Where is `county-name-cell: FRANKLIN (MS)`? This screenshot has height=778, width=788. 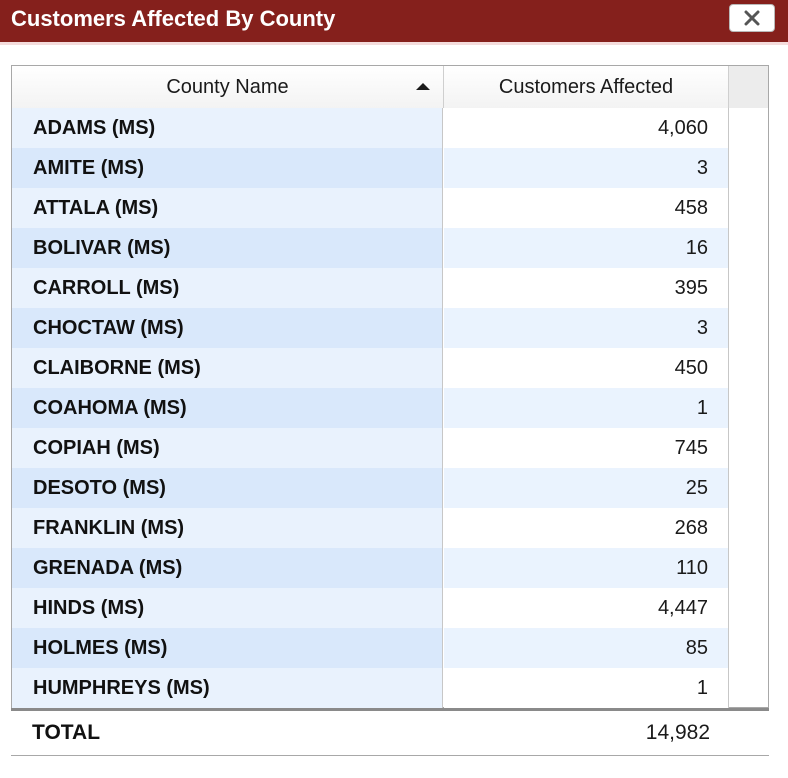 county-name-cell: FRANKLIN (MS) is located at coordinates (227, 528).